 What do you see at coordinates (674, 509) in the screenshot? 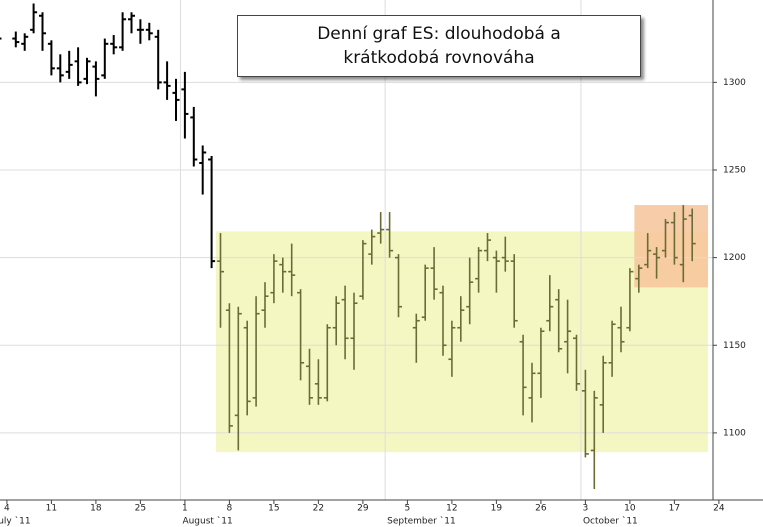
I see `x-tick-label: 17` at bounding box center [674, 509].